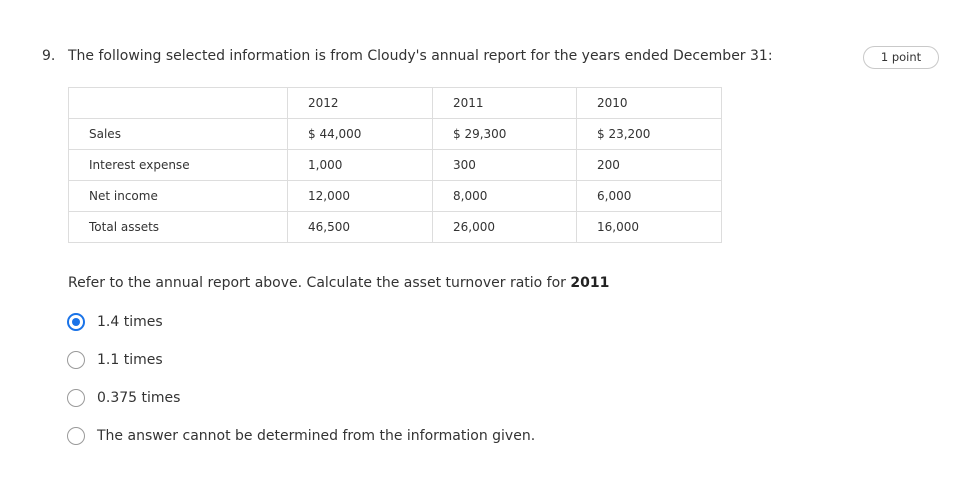  Describe the element at coordinates (178, 134) in the screenshot. I see `table-row-label: Sales` at that location.